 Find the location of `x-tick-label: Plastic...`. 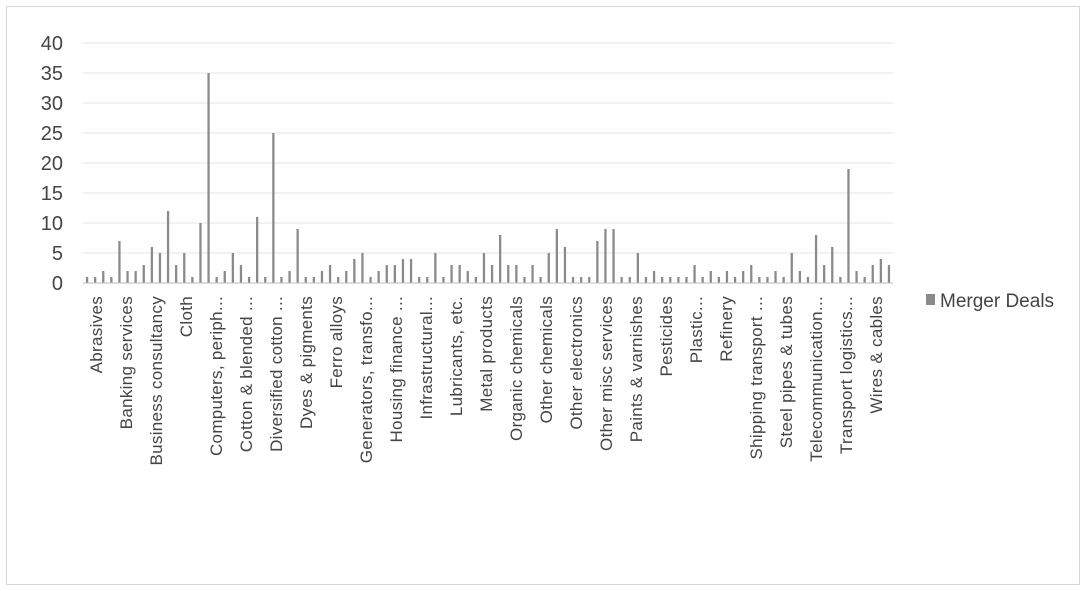

x-tick-label: Plastic... is located at coordinates (696, 329).